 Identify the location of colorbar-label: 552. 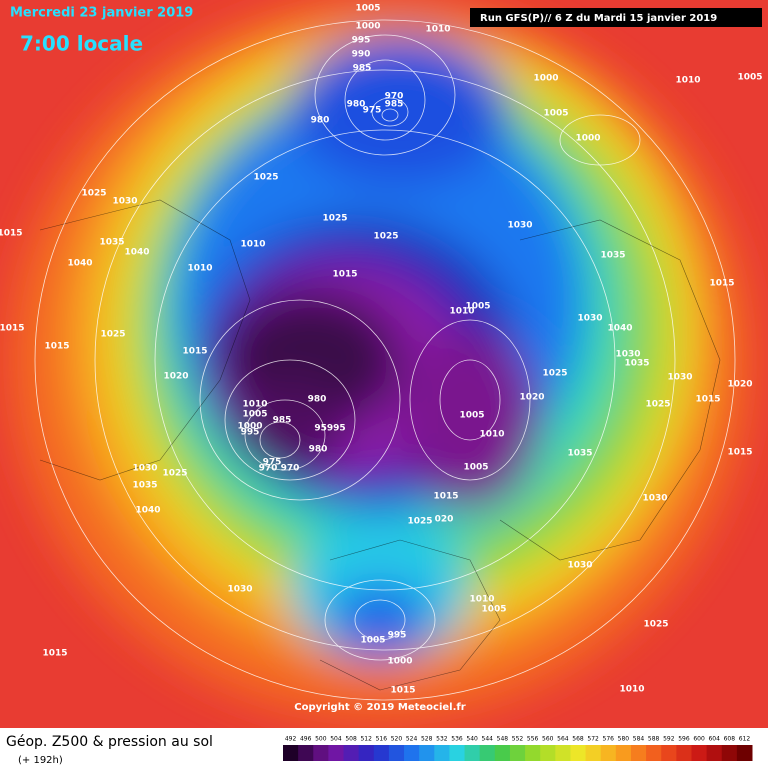
(518, 739).